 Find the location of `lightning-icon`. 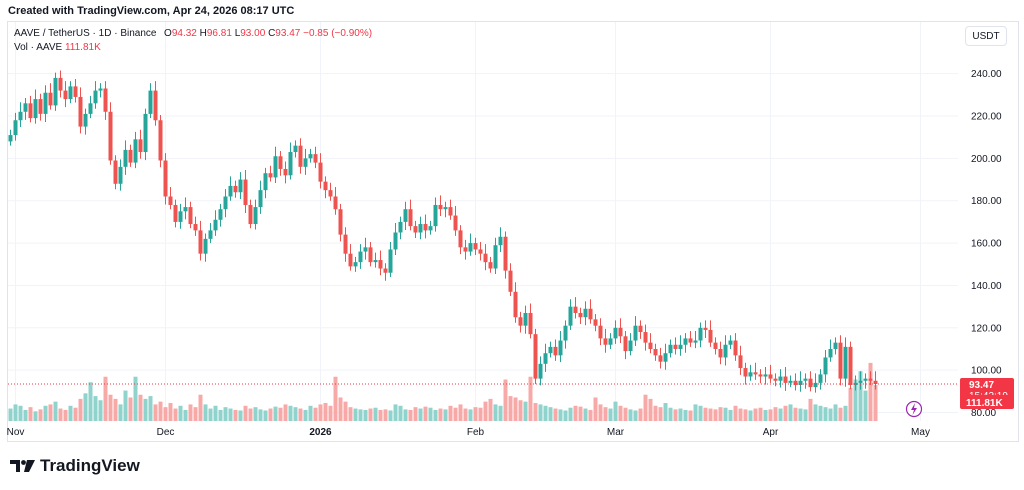

lightning-icon is located at coordinates (914, 409).